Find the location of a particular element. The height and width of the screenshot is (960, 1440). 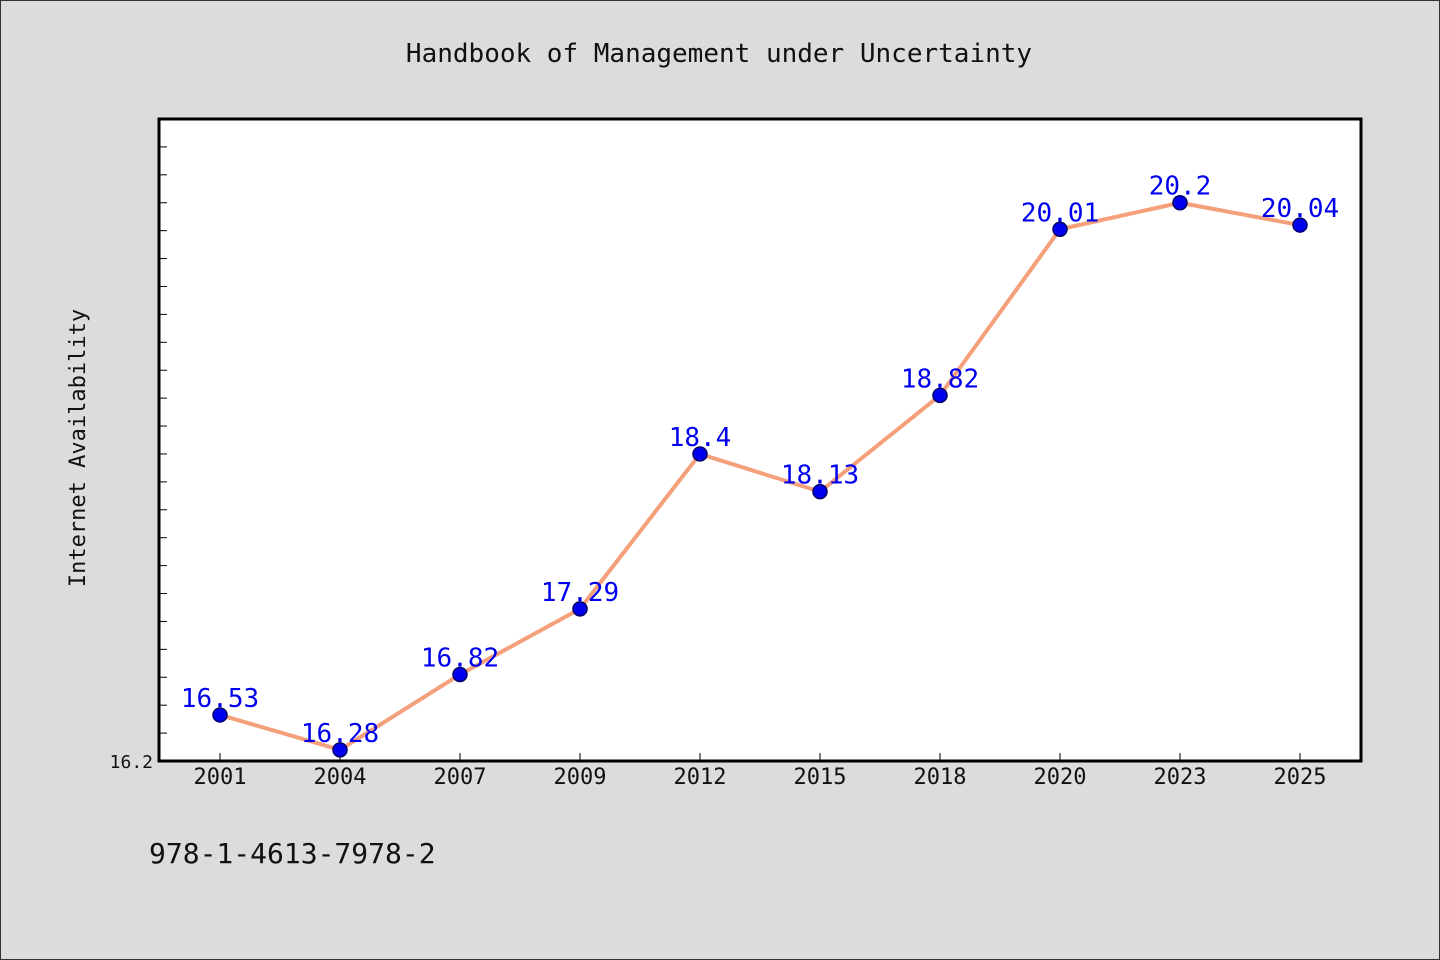

data-label: 20.01 is located at coordinates (1060, 213).